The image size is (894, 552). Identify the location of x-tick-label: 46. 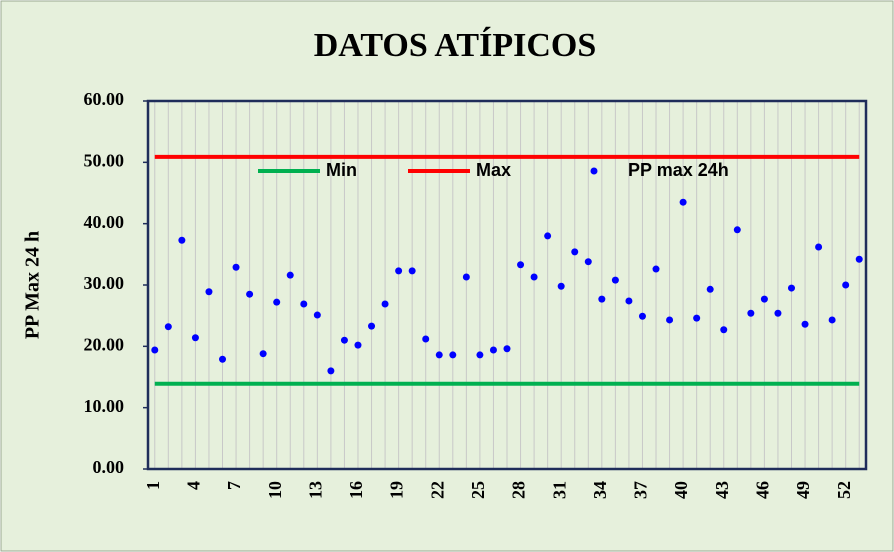
(763, 490).